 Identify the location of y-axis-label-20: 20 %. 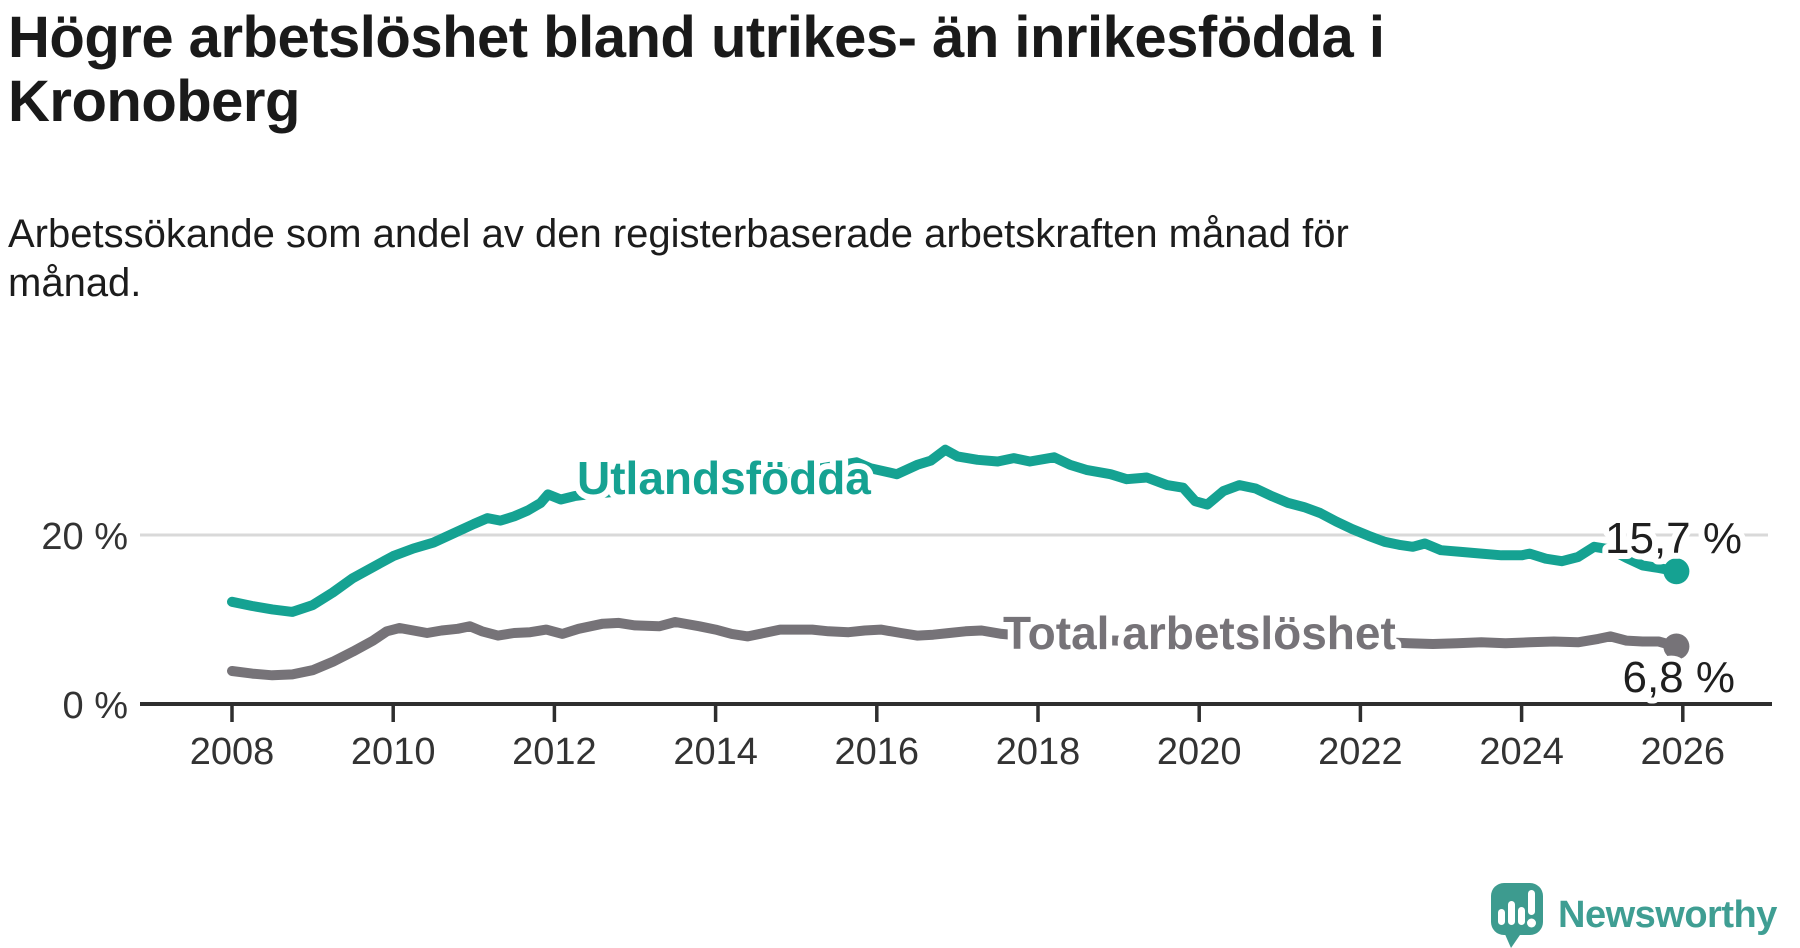
(84, 537).